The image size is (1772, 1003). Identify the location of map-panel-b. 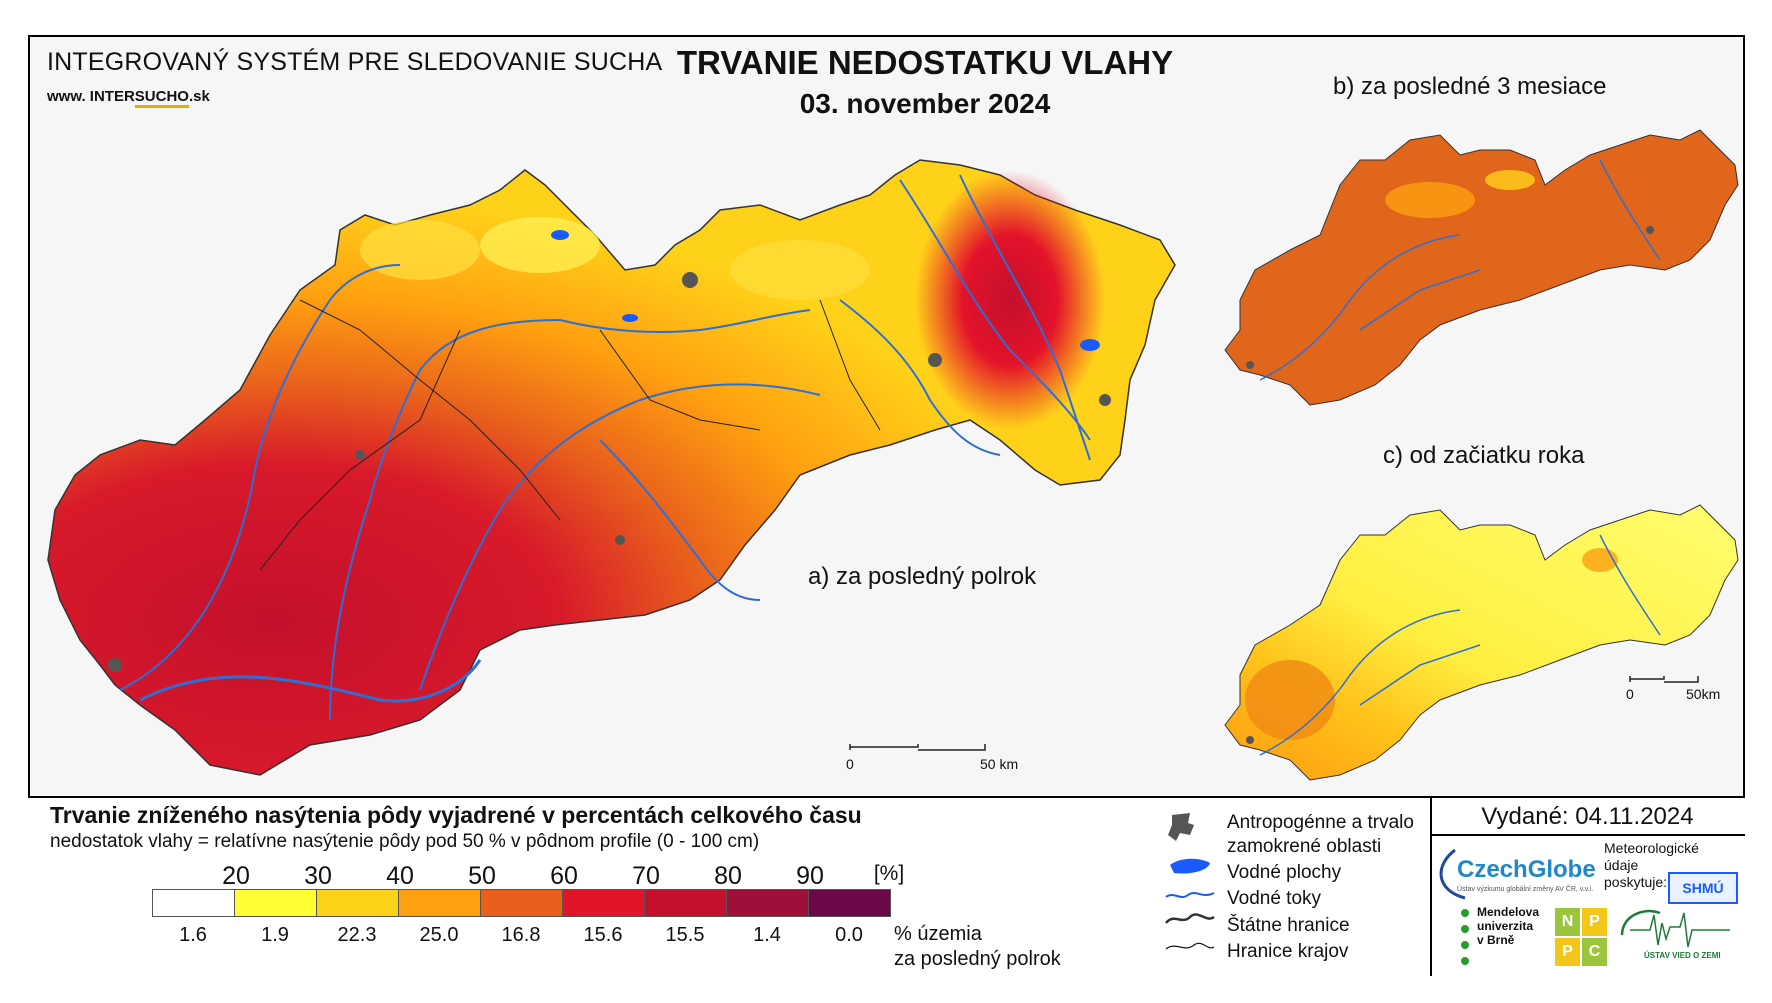
(1481, 267).